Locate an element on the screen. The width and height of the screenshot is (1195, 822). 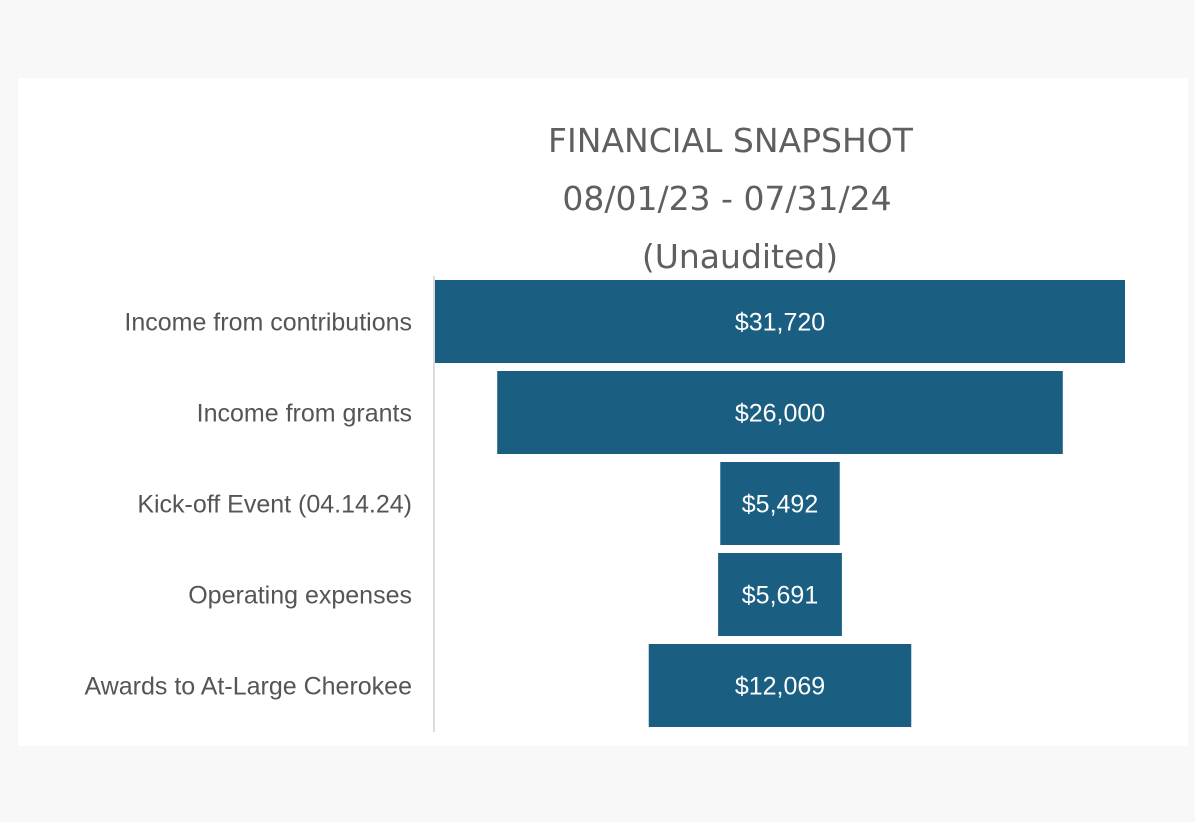
category-label: Operating expenses is located at coordinates (300, 596).